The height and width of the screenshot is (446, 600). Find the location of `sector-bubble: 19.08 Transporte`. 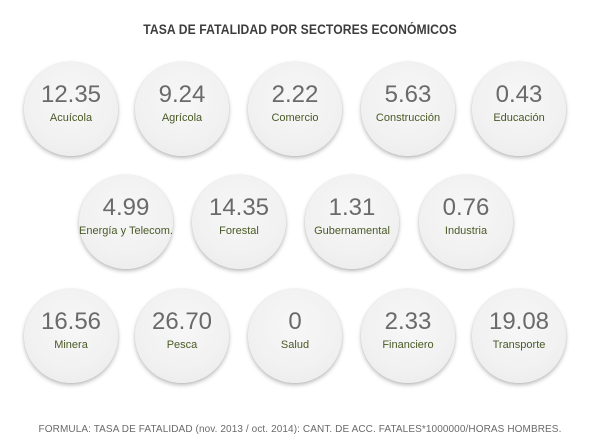

sector-bubble: 19.08 Transporte is located at coordinates (519, 336).